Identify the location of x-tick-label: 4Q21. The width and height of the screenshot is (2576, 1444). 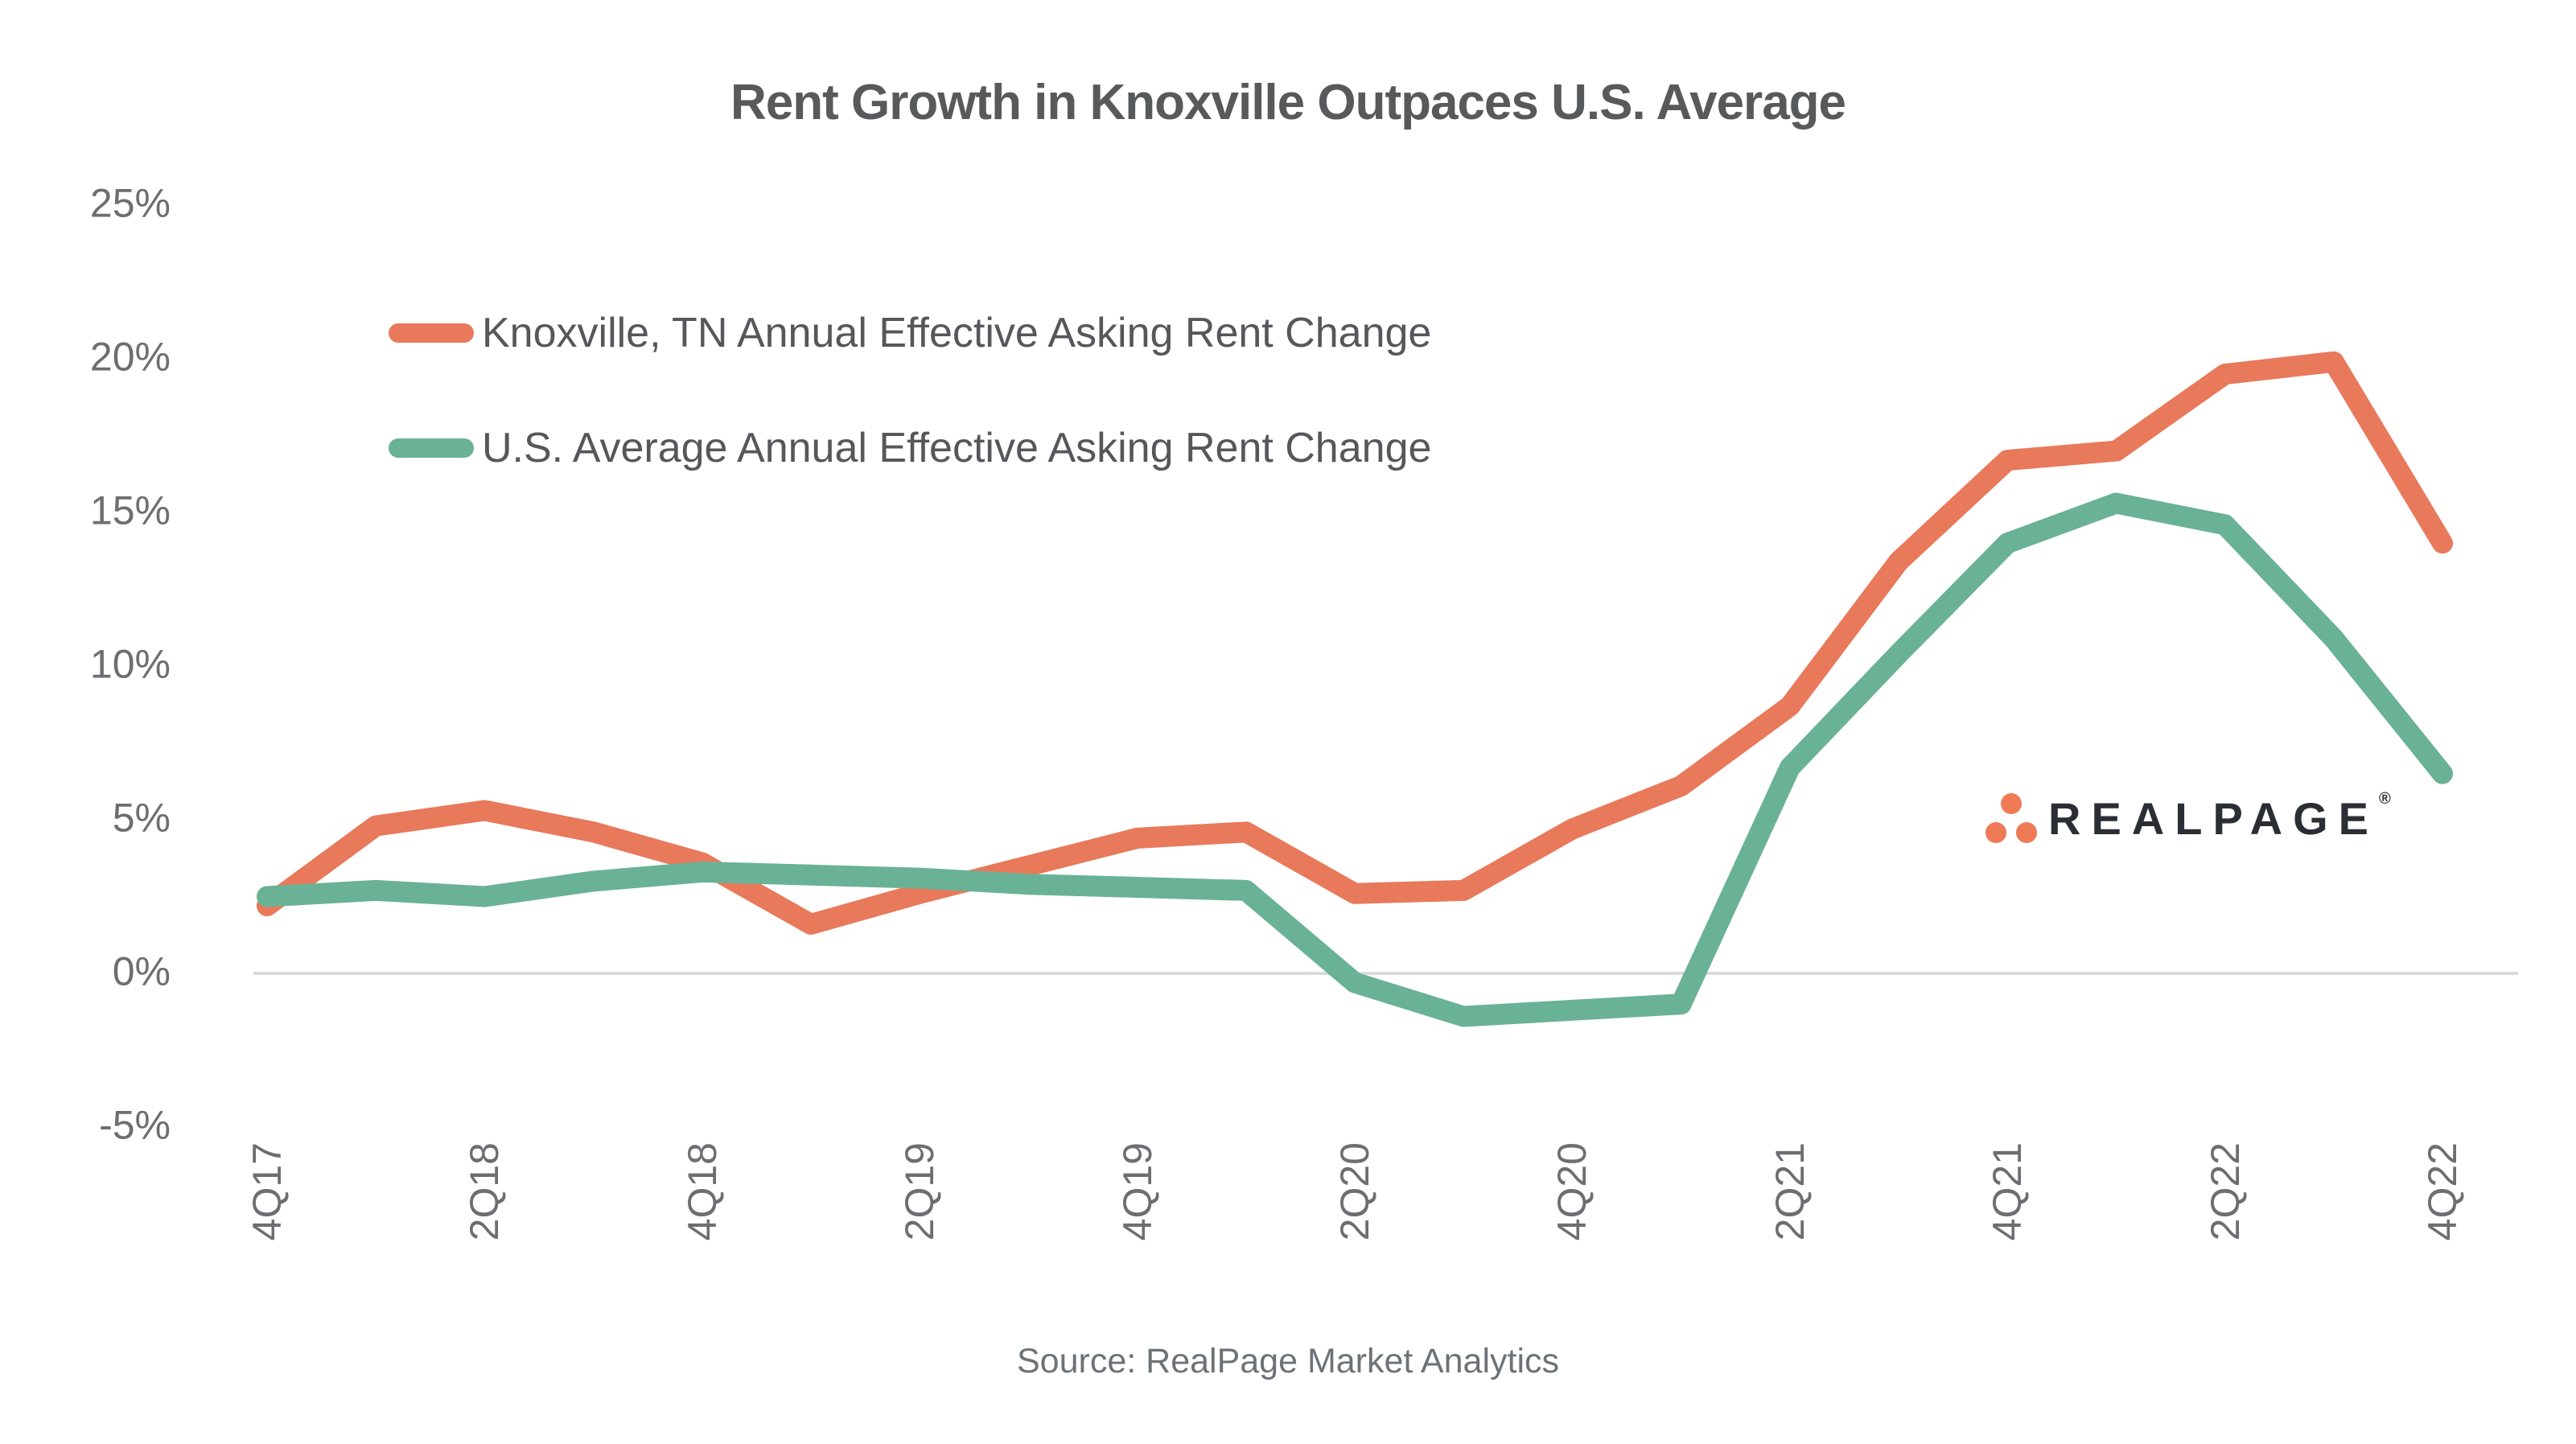
(2008, 1191).